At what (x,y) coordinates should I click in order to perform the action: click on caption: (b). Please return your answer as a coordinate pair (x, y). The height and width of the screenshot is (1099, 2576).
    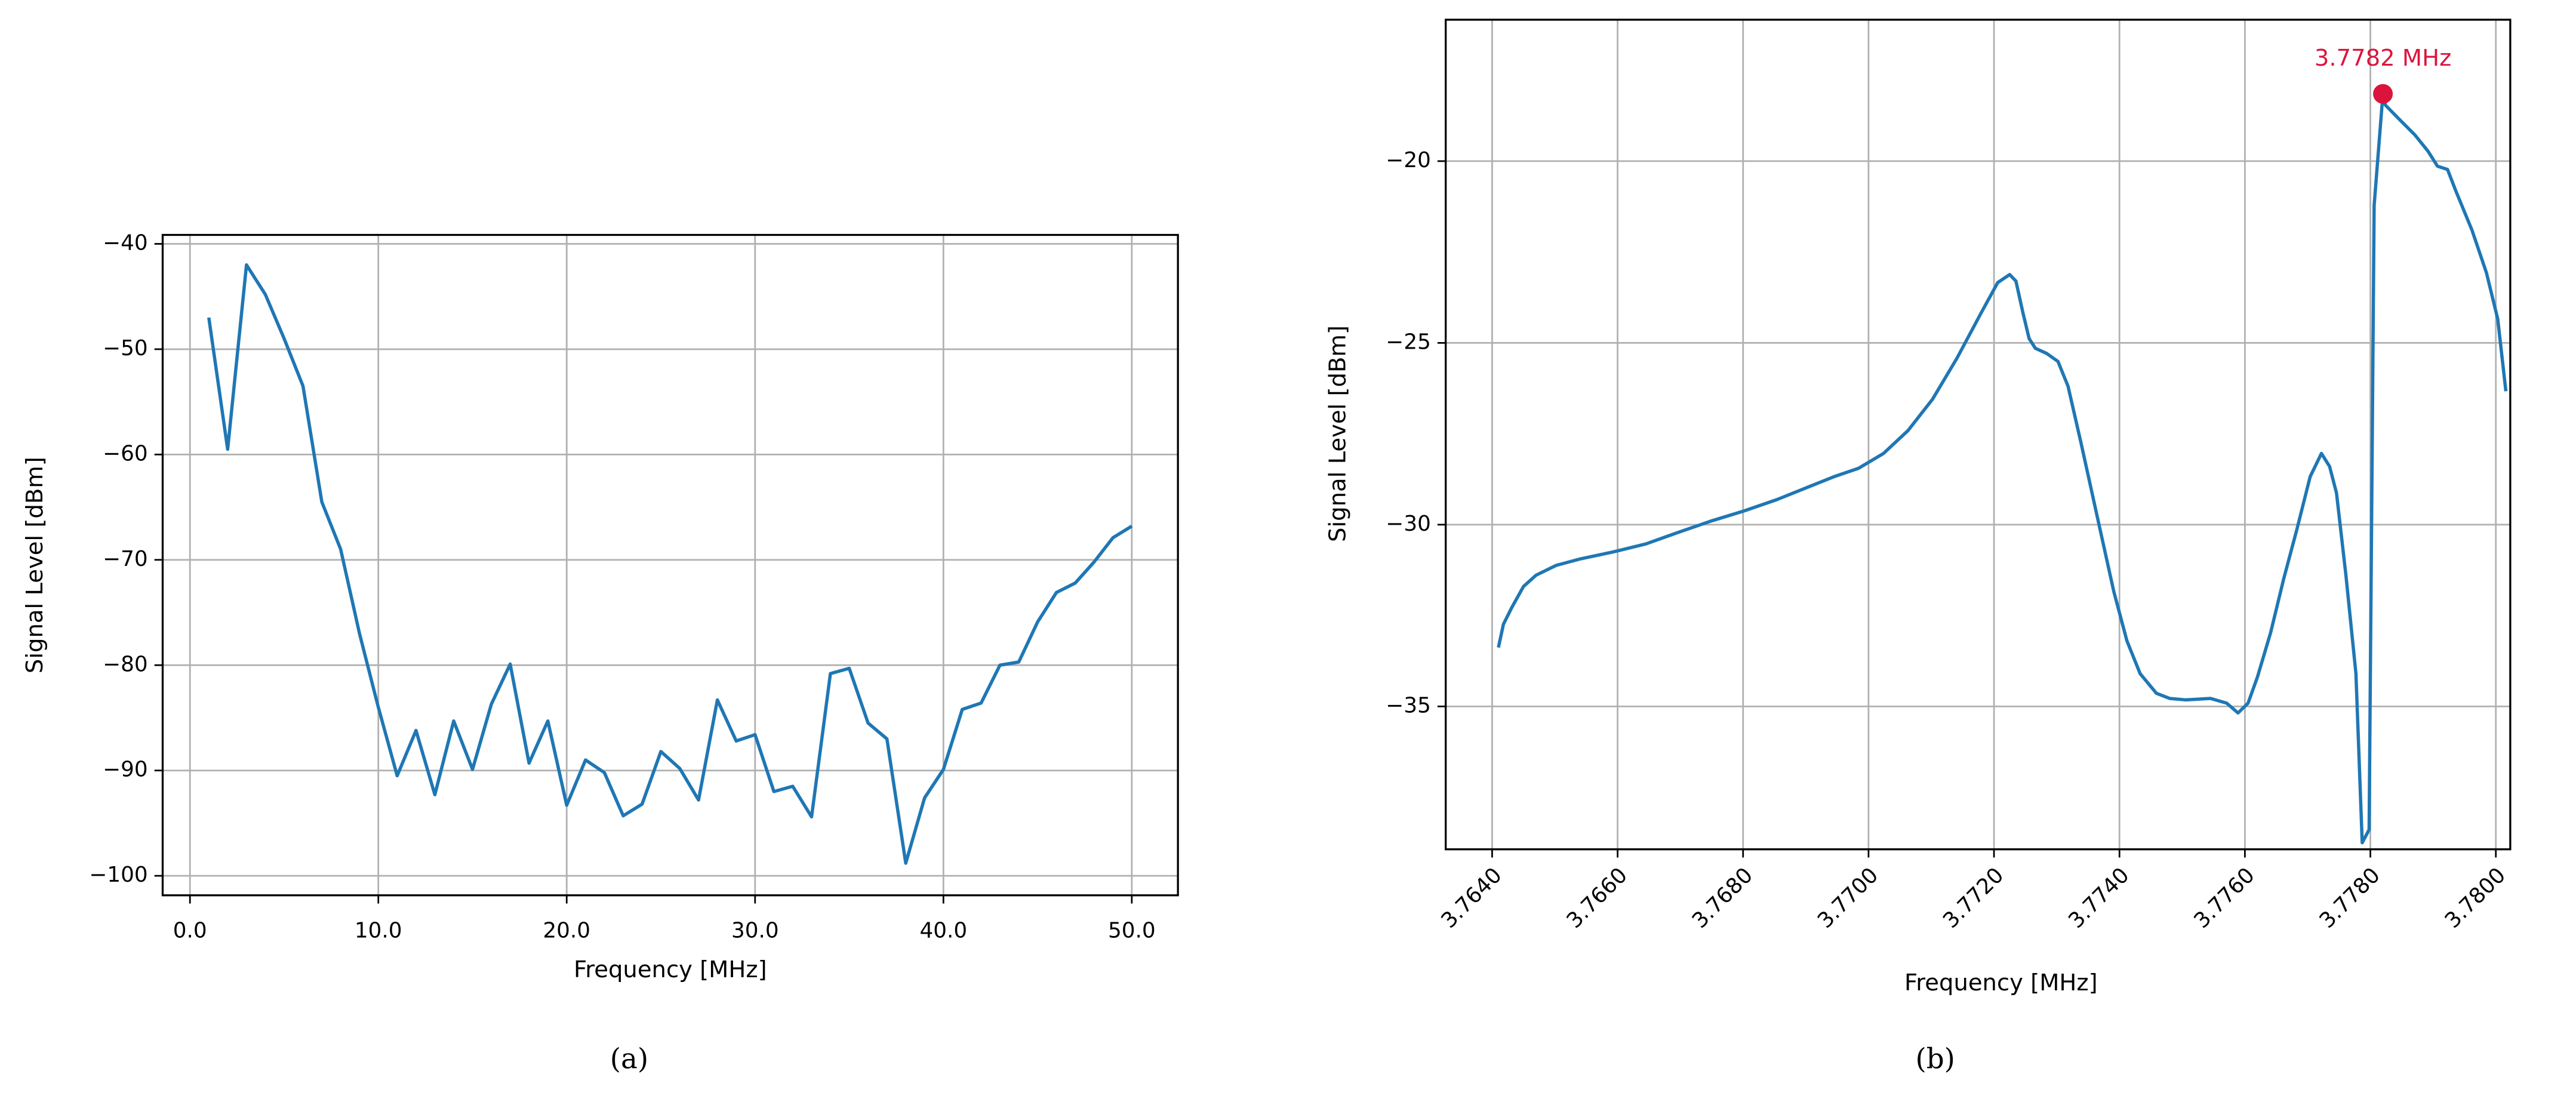
    Looking at the image, I should click on (1935, 1059).